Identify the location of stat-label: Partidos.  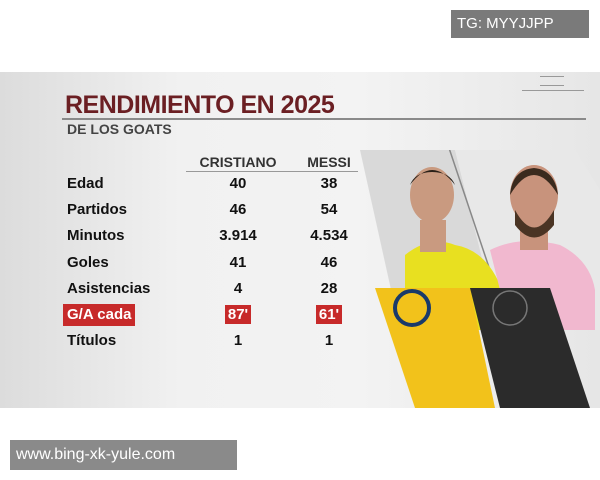
(97, 210).